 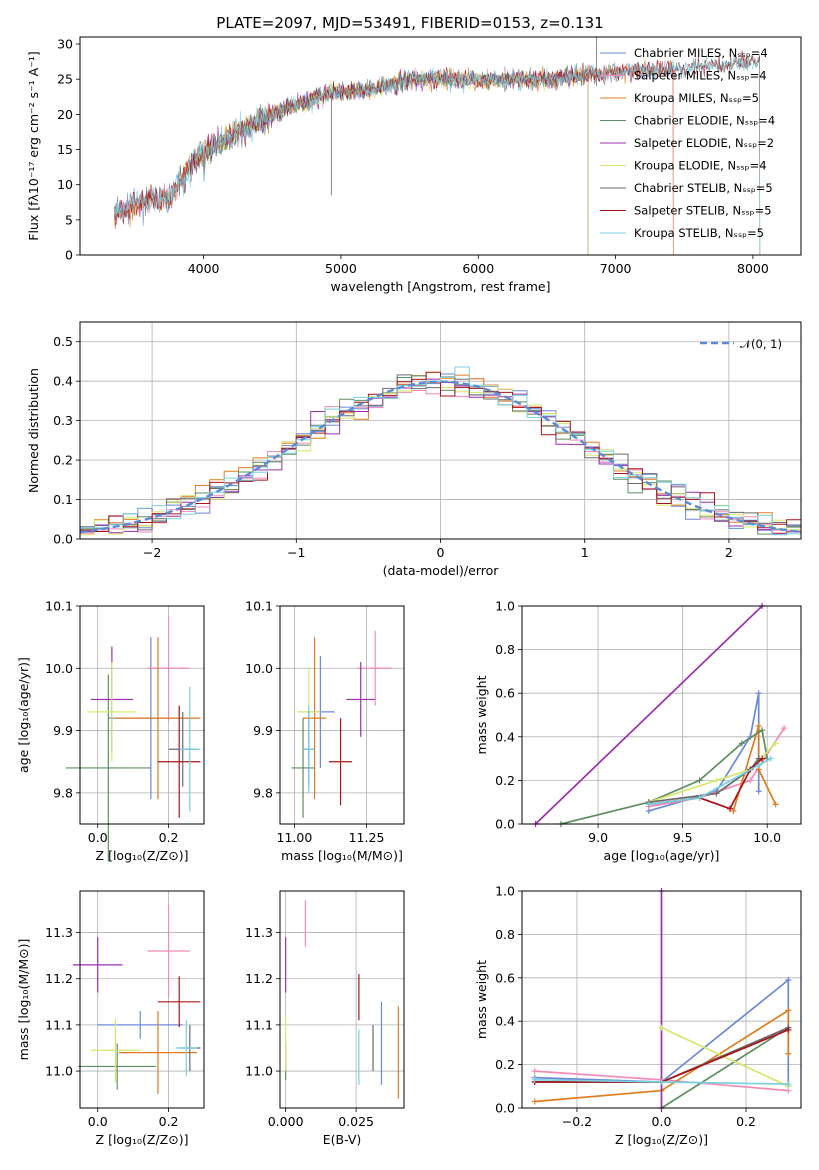 What do you see at coordinates (342, 1139) in the screenshot?
I see `x-axis-label: E(B-V)` at bounding box center [342, 1139].